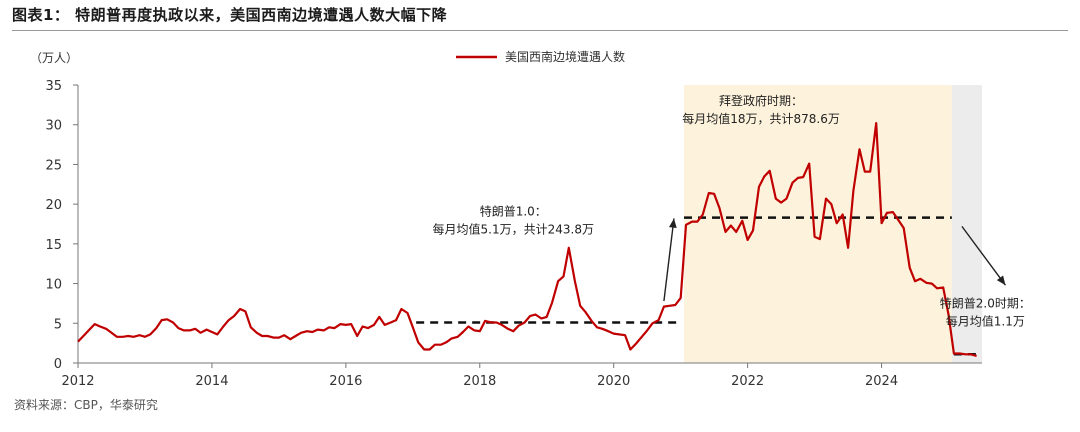 This screenshot has width=1080, height=432. Describe the element at coordinates (565, 56) in the screenshot. I see `legend-label: 美国西南边境遭遇人数` at that location.